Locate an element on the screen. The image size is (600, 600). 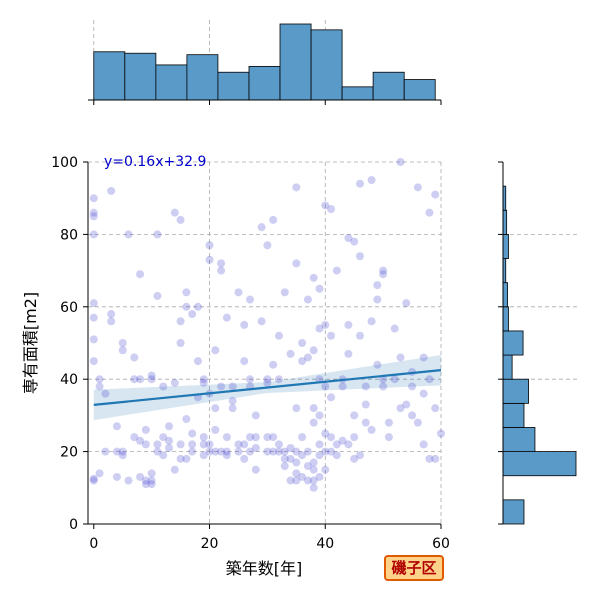
y-tick-label: 40 is located at coordinates (69, 380).